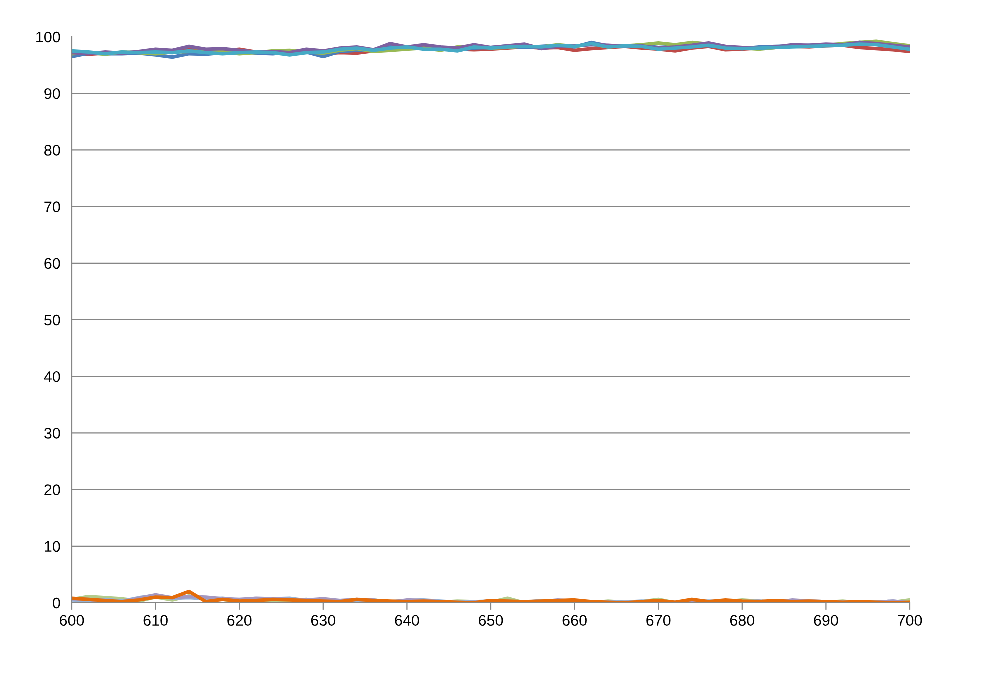 This screenshot has width=999, height=674. I want to click on x-tick-label: 680, so click(742, 620).